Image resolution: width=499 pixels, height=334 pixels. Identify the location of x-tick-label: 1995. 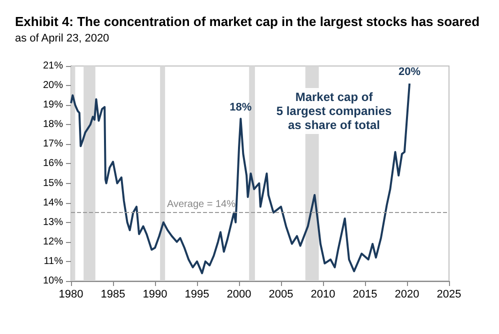
(197, 294).